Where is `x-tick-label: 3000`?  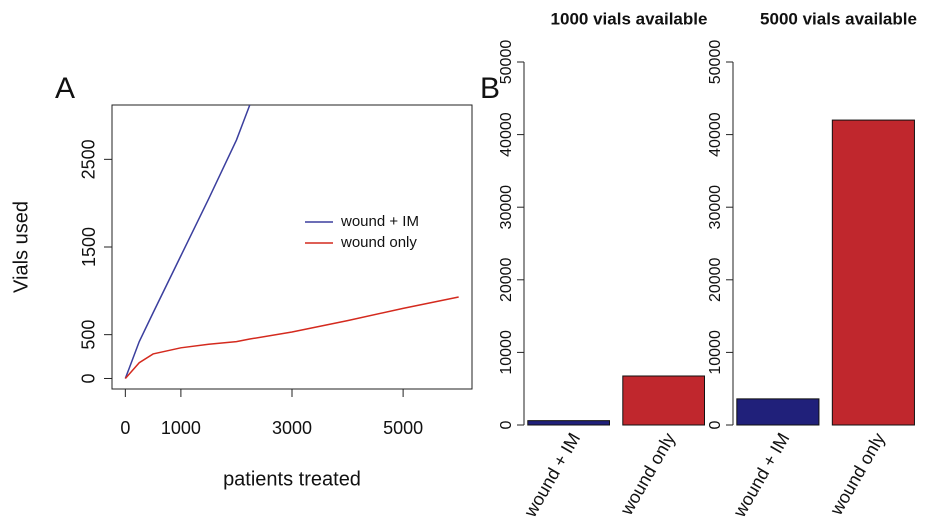 x-tick-label: 3000 is located at coordinates (292, 428).